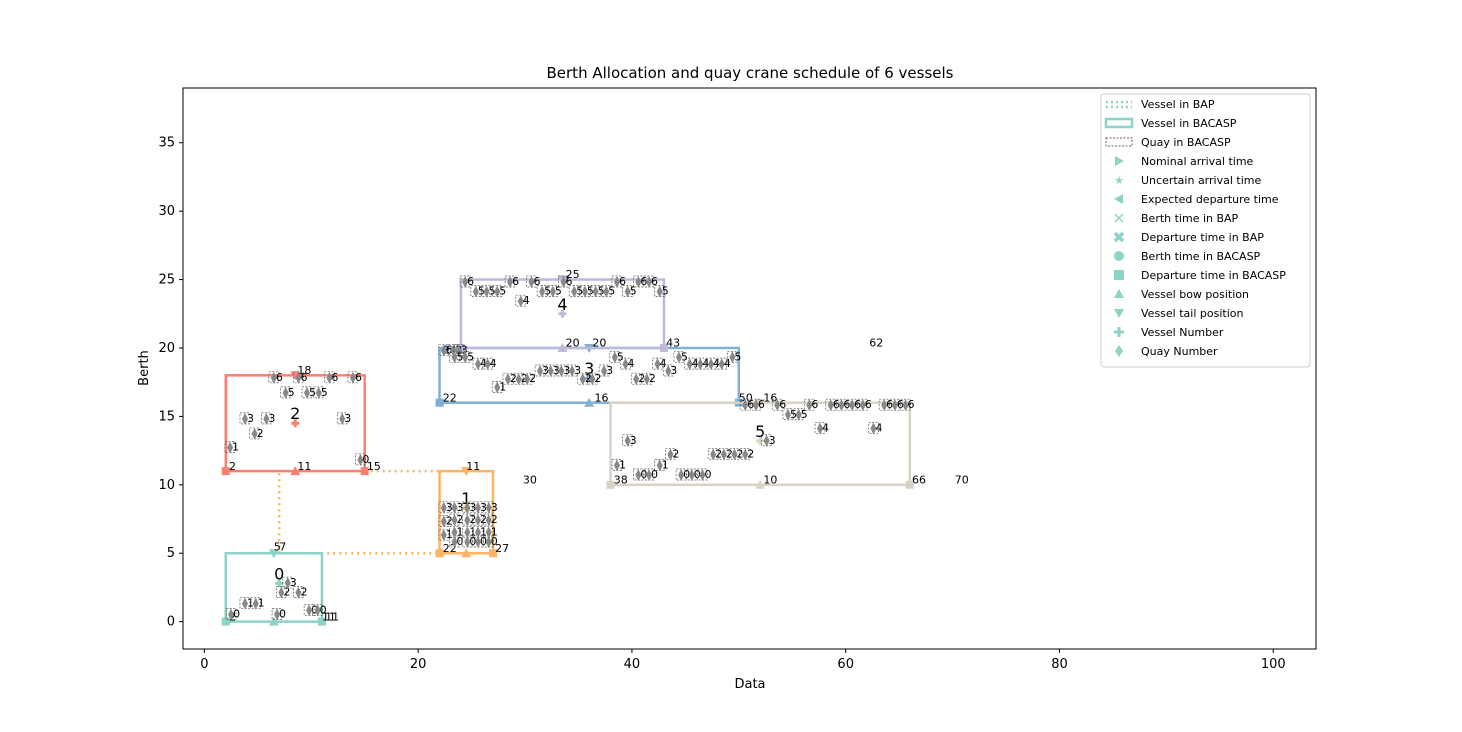 The height and width of the screenshot is (732, 1462). What do you see at coordinates (232, 466) in the screenshot?
I see `vessel-time-label: 2` at bounding box center [232, 466].